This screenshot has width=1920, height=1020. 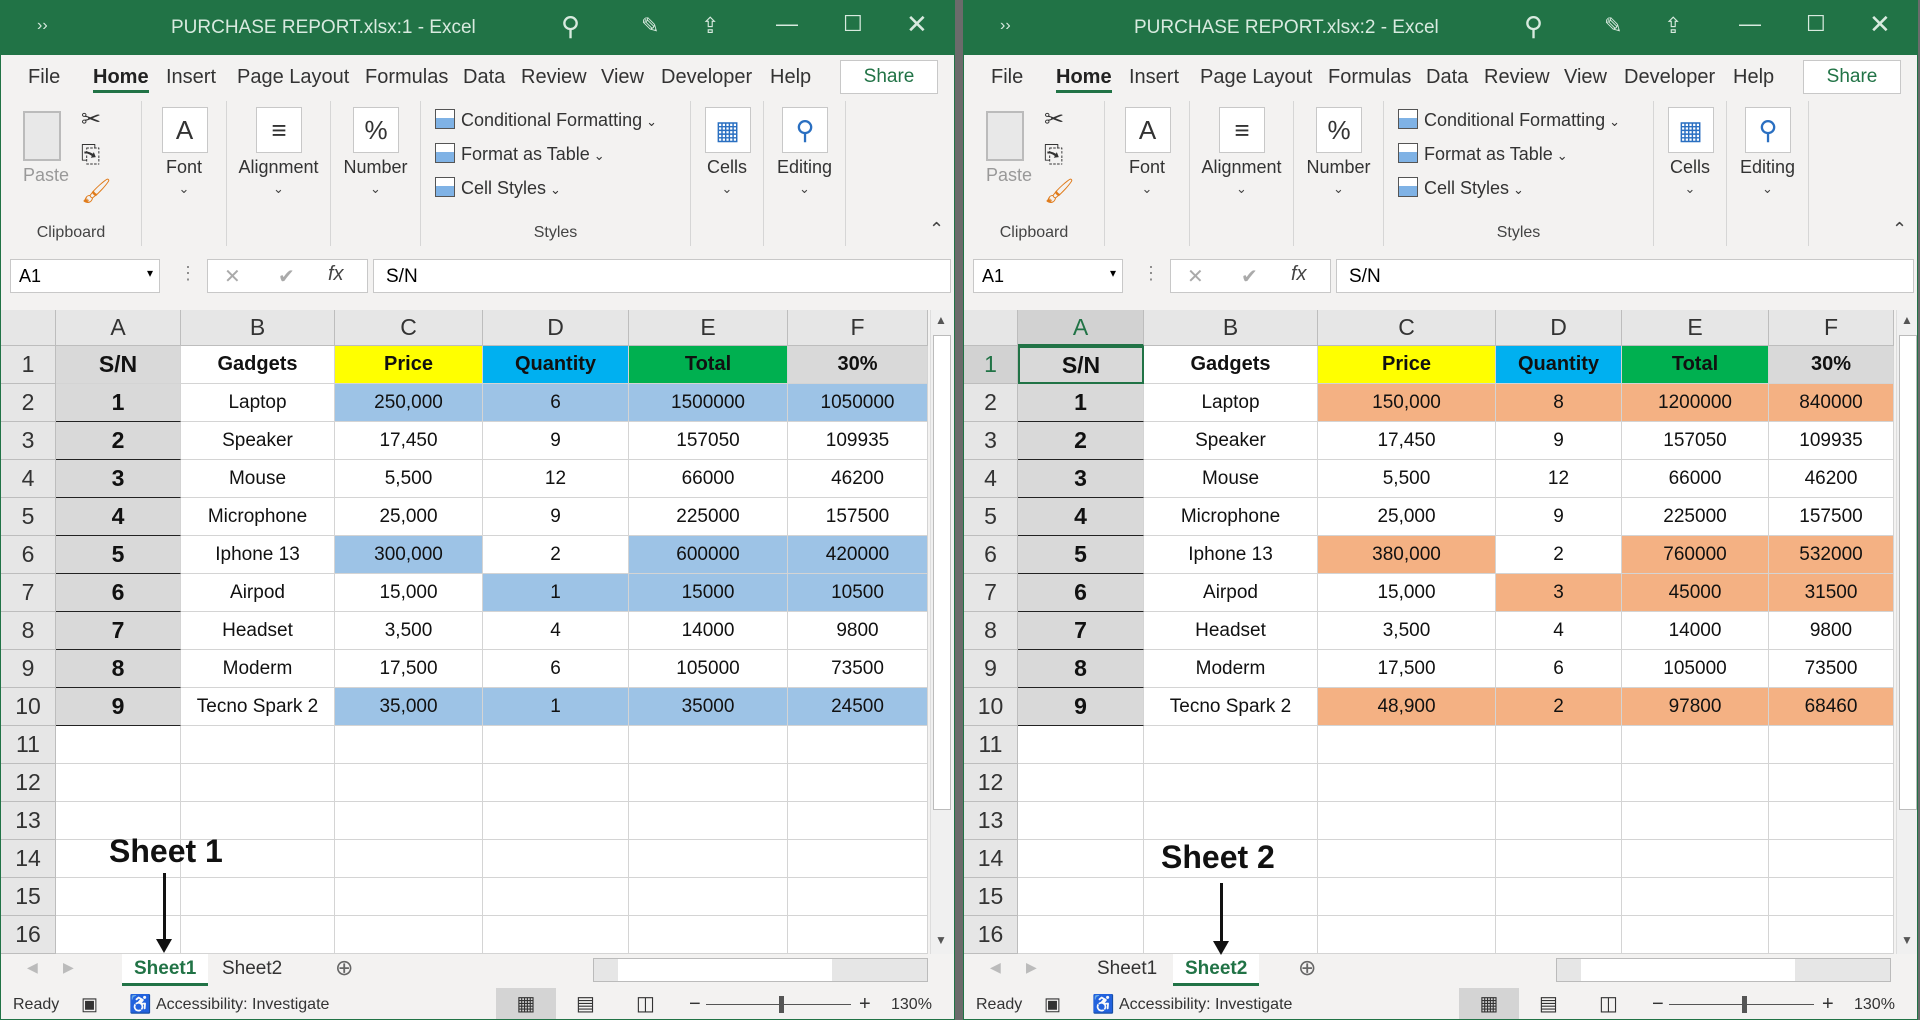 What do you see at coordinates (1299, 274) in the screenshot?
I see `insert-function-icon: fx` at bounding box center [1299, 274].